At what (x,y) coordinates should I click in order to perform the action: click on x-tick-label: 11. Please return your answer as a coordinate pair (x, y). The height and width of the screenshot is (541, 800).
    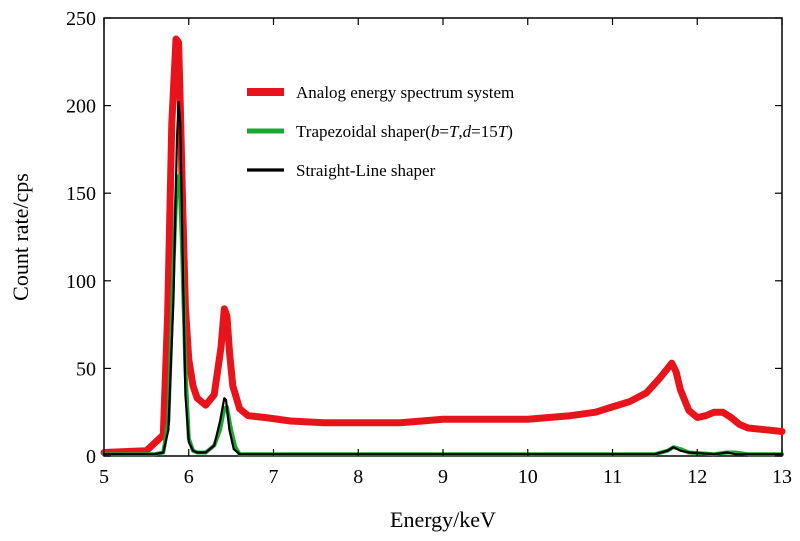
    Looking at the image, I should click on (612, 477).